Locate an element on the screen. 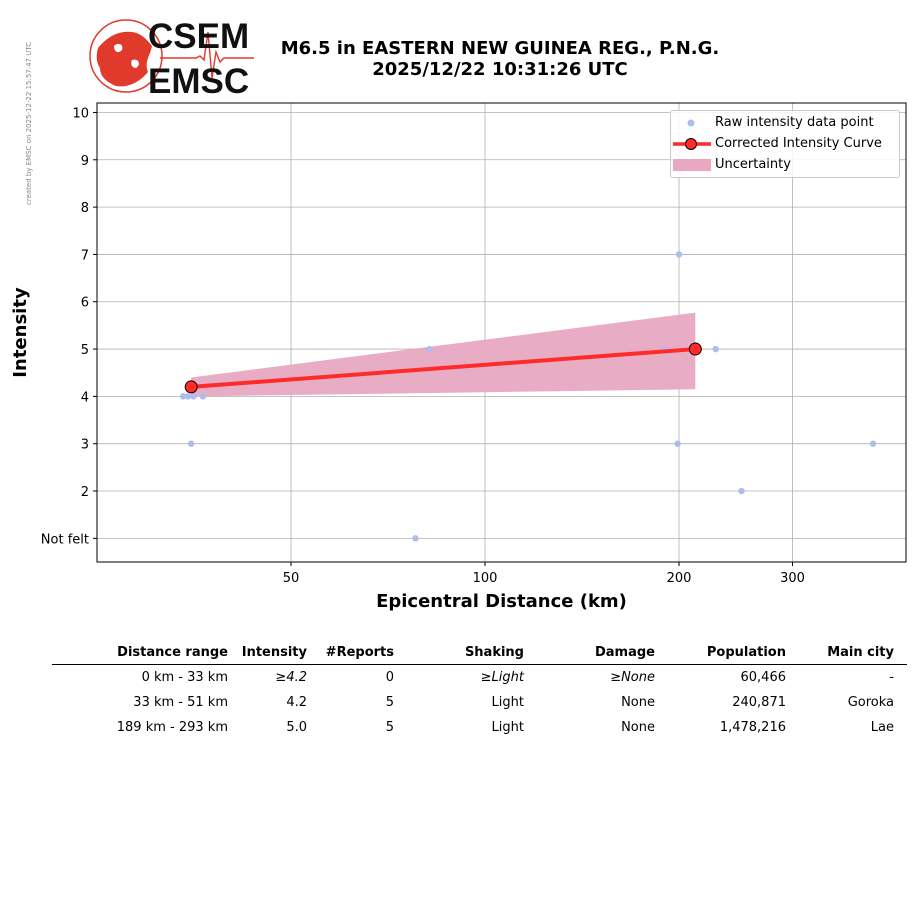 This screenshot has height=905, width=915. uncertainty-band-layer is located at coordinates (443, 354).